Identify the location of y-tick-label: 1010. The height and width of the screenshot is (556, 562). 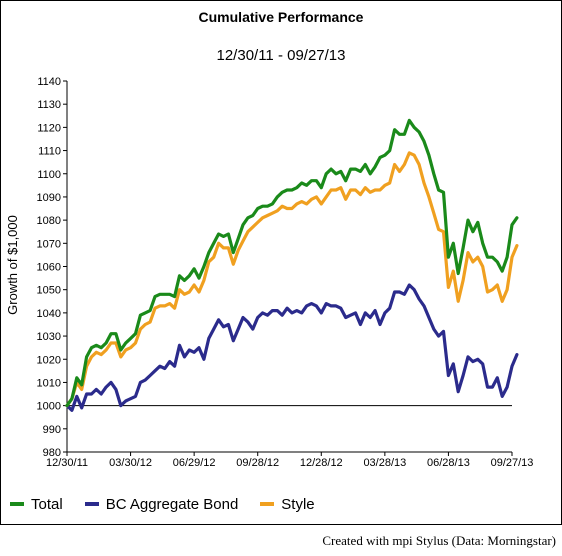
(49, 383).